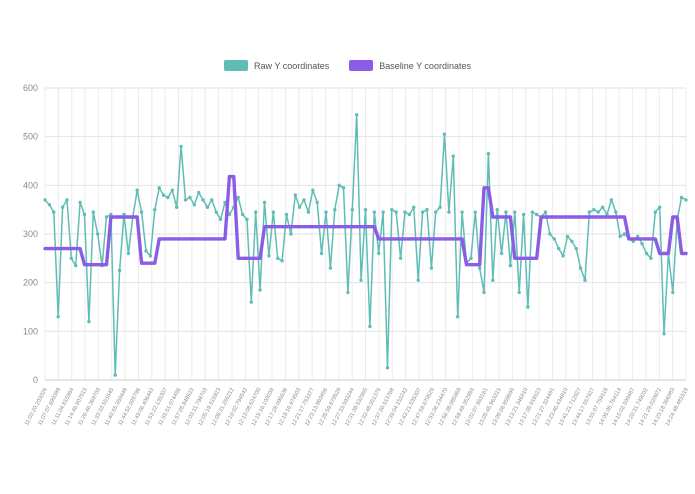 This screenshot has width=695, height=494. What do you see at coordinates (276, 65) in the screenshot?
I see `legend-item-raw: Raw Y coordinates` at bounding box center [276, 65].